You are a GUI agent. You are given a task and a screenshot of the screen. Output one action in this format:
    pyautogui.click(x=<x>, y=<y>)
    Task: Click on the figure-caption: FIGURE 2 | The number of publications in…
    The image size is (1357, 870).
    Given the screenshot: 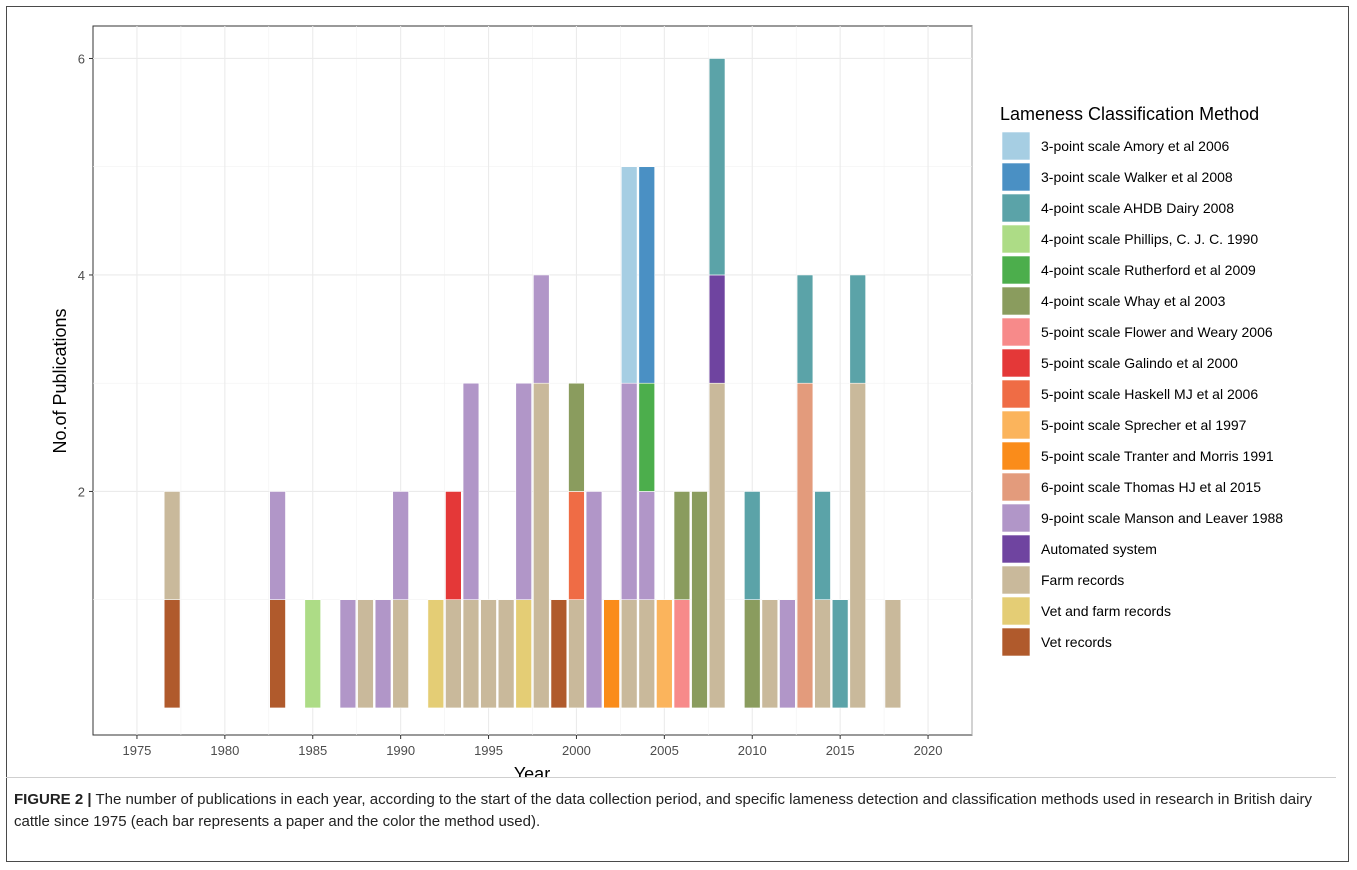 What is the action you would take?
    pyautogui.click(x=674, y=811)
    